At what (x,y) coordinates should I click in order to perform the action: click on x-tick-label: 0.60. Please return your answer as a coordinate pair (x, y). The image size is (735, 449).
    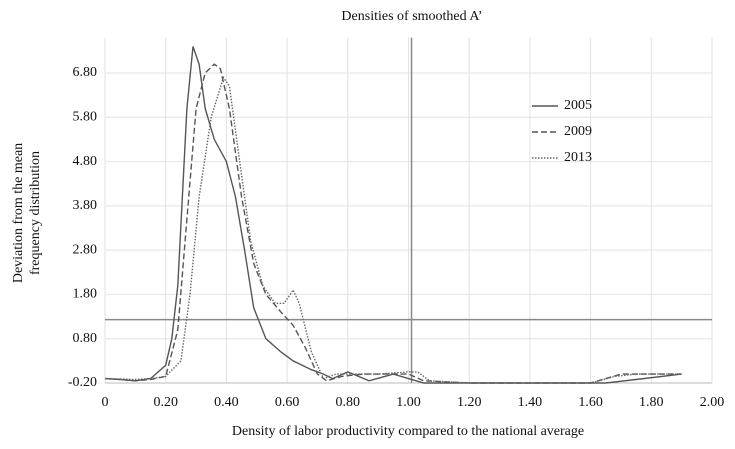
    Looking at the image, I should click on (287, 402).